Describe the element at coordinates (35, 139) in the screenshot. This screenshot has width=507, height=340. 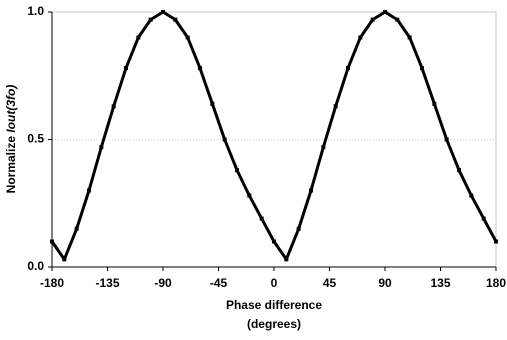
I see `y-tick-label: 0.5` at that location.